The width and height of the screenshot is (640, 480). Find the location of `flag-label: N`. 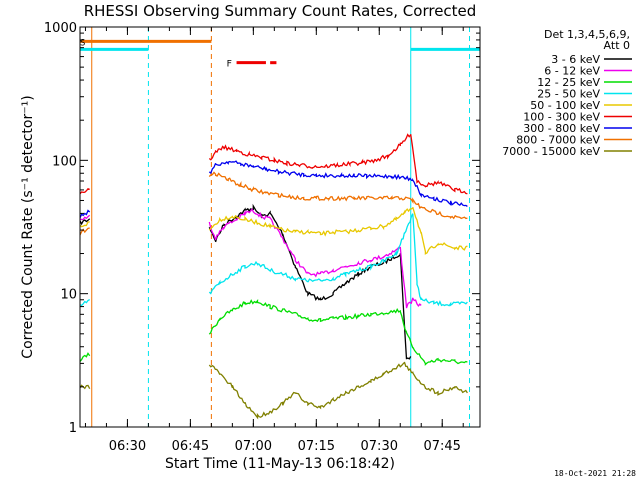

flag-label: N is located at coordinates (72, 51).